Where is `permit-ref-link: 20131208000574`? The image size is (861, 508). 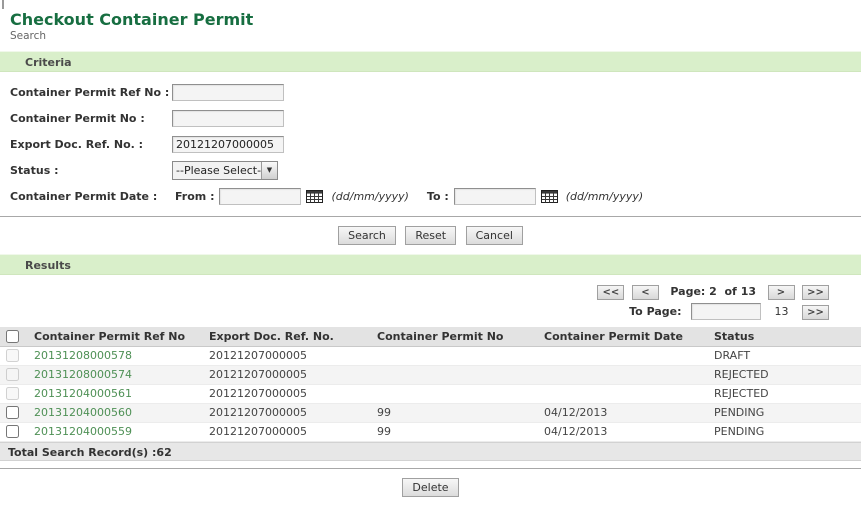 permit-ref-link: 20131208000574 is located at coordinates (83, 374).